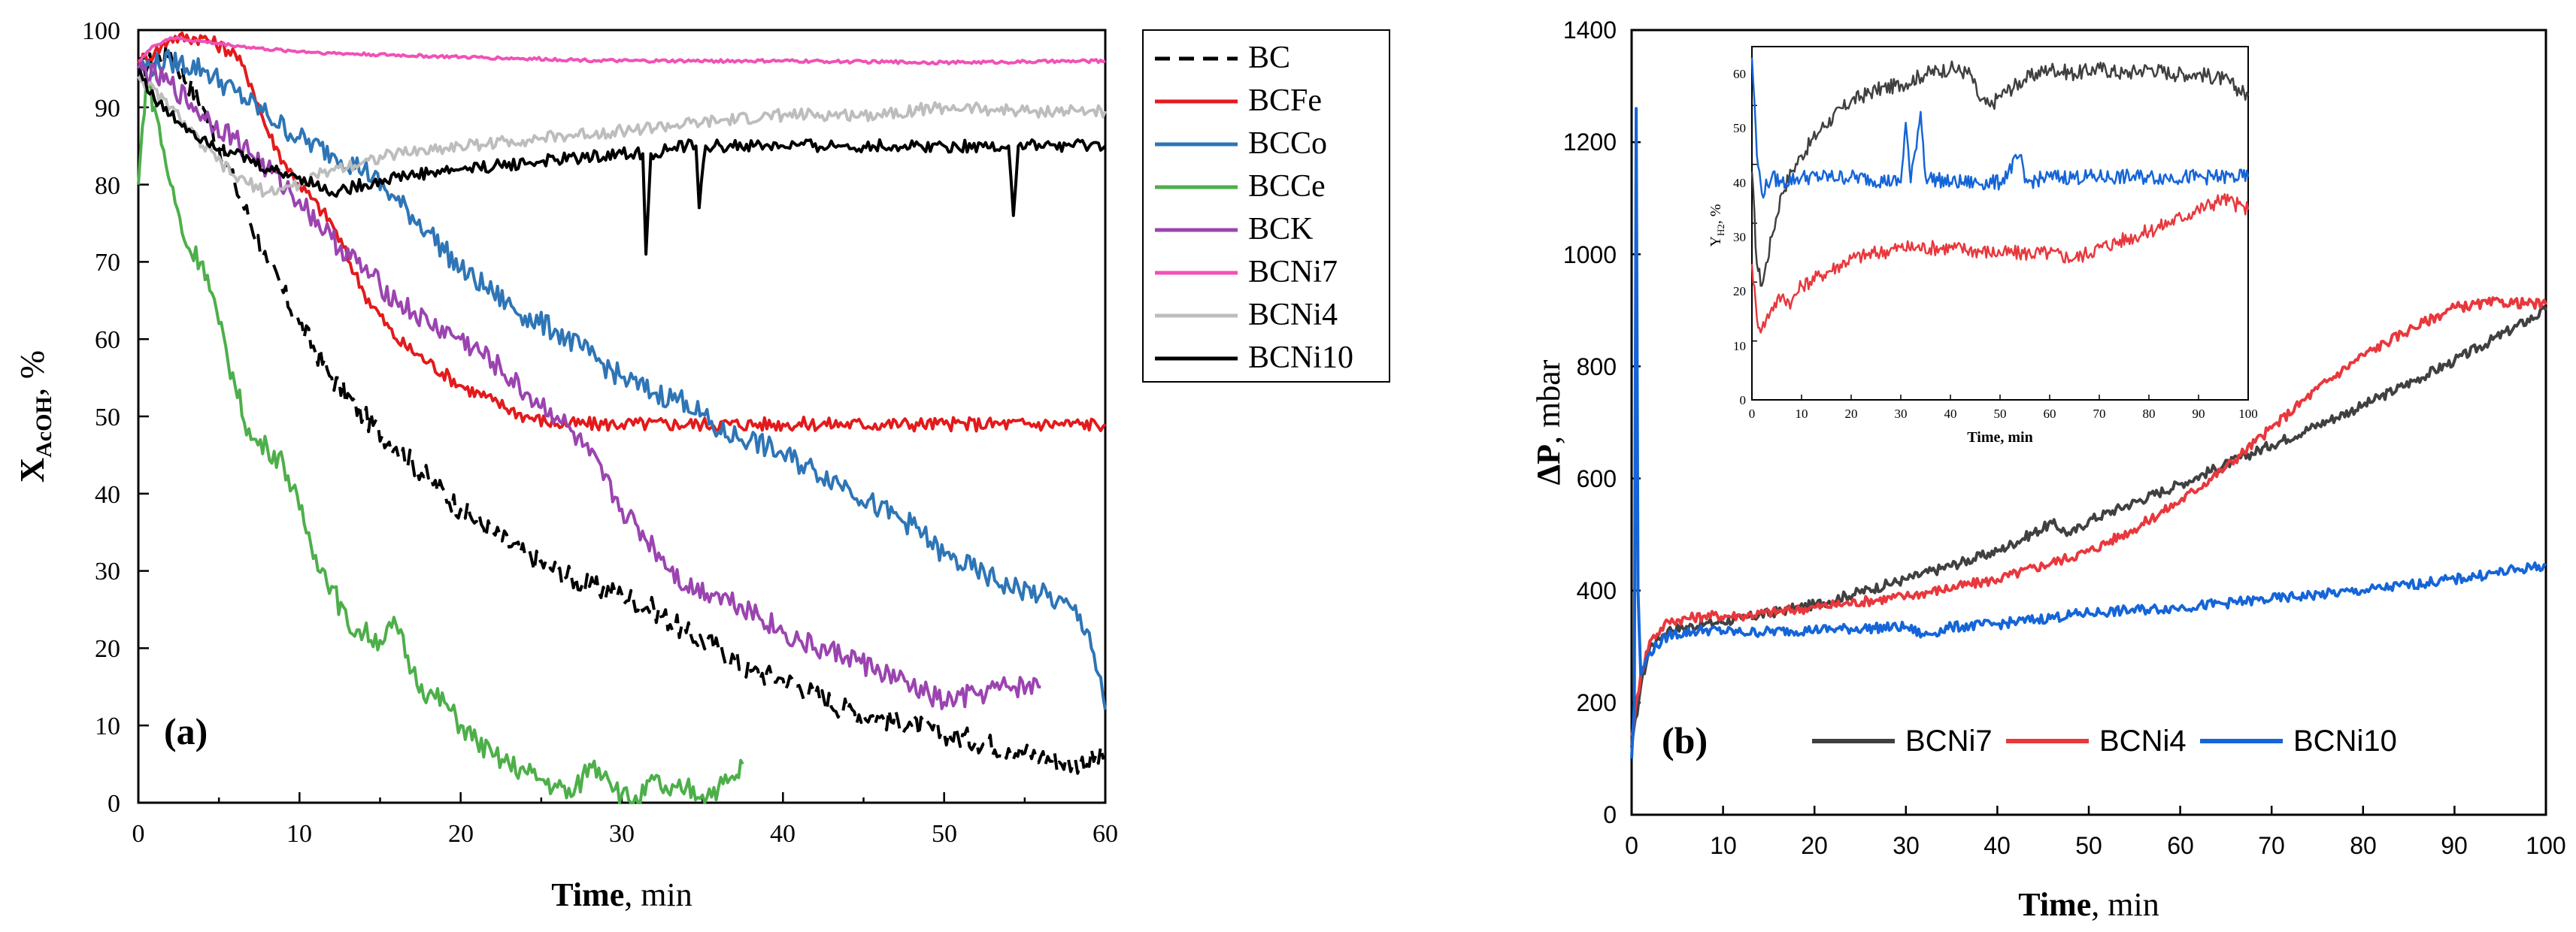  What do you see at coordinates (622, 834) in the screenshot?
I see `chart-a-xtick-label: 30` at bounding box center [622, 834].